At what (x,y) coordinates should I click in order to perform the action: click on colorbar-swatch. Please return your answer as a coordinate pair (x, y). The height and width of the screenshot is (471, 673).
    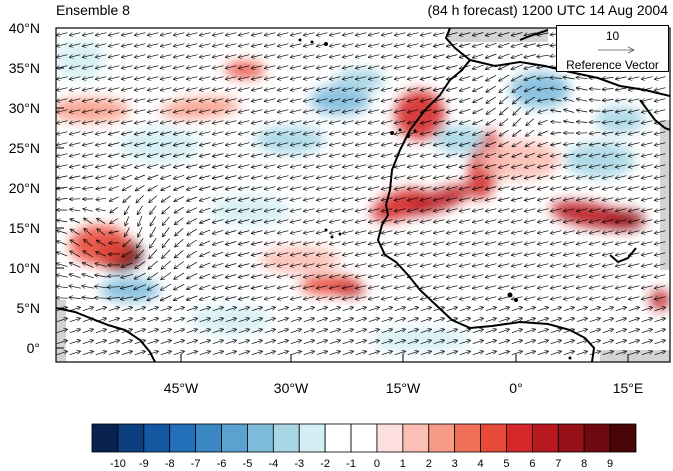
    Looking at the image, I should click on (442, 438).